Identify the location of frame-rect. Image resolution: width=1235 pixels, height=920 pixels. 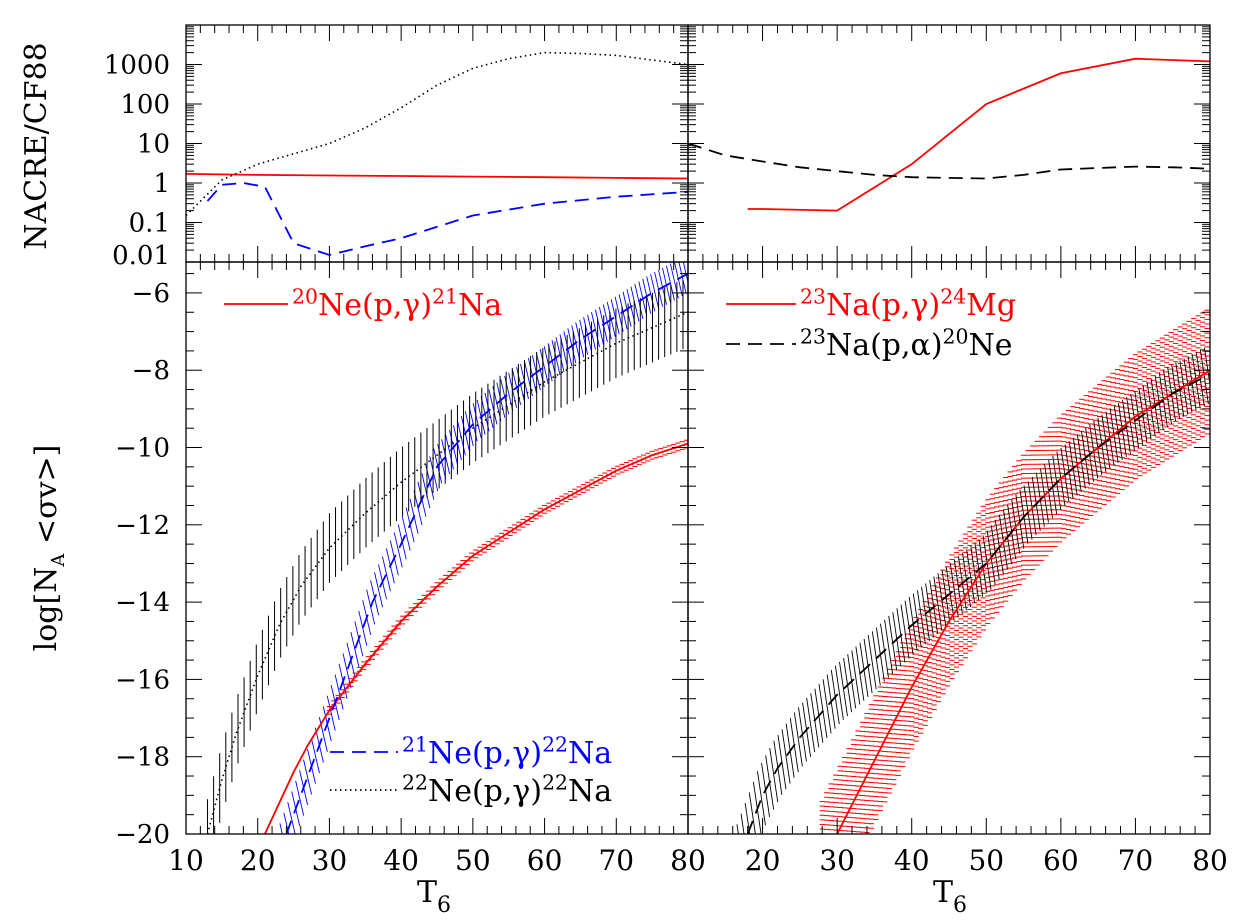
(949, 143).